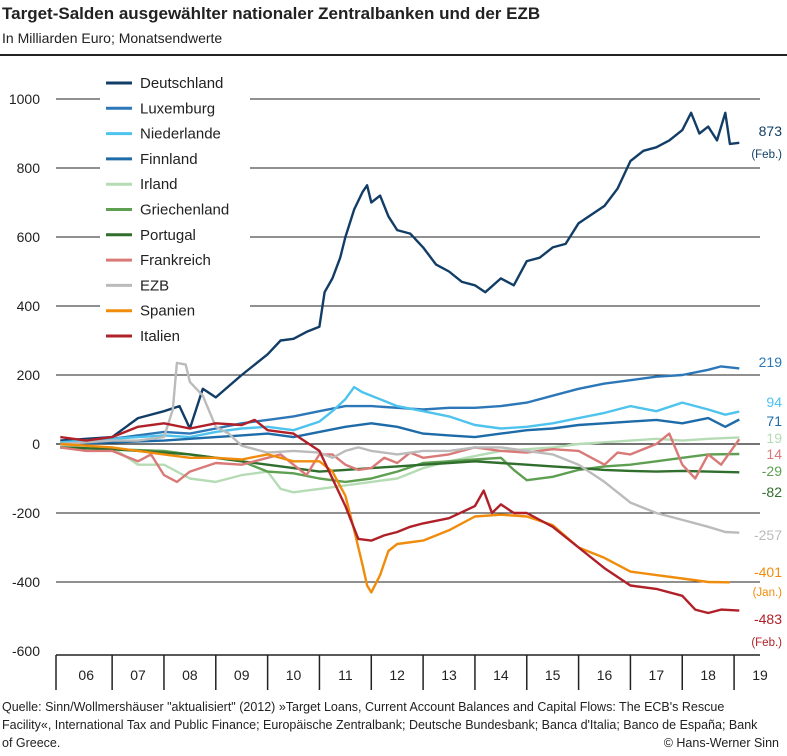 This screenshot has width=787, height=756. What do you see at coordinates (177, 108) in the screenshot?
I see `legend-label-luxemburg: Luxemburg` at bounding box center [177, 108].